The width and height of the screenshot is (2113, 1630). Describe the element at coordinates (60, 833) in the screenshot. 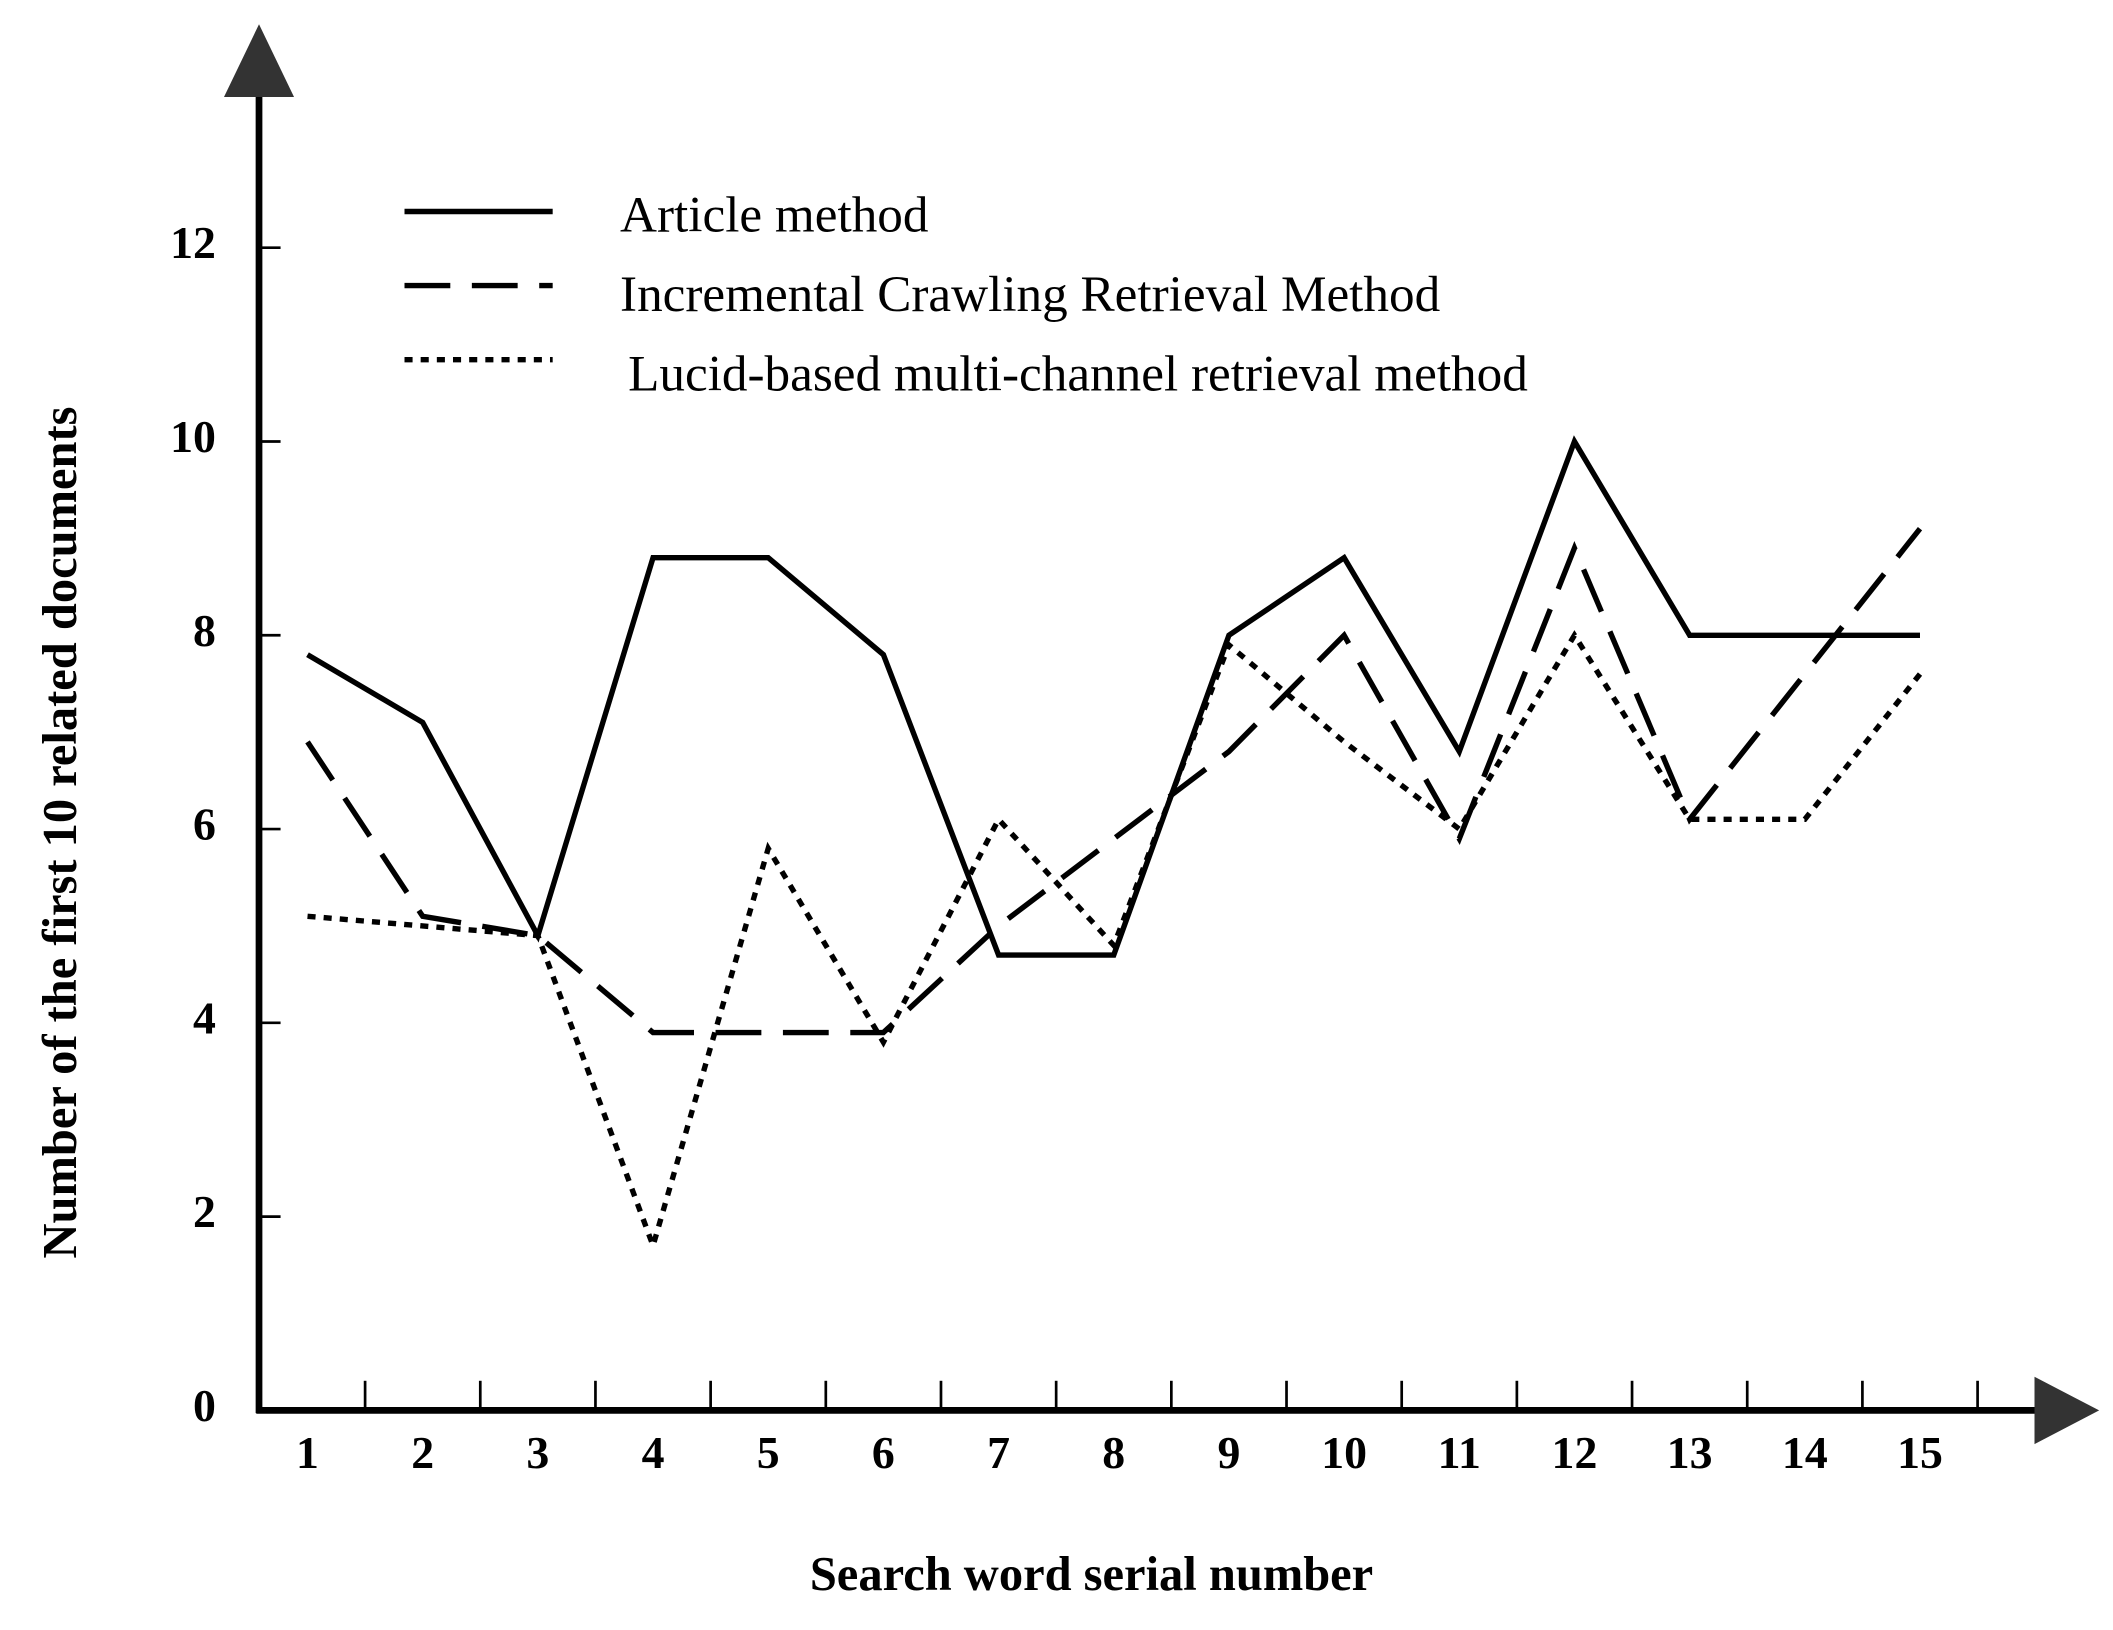

I see `y-axis-title: Number of the first 10 related documents` at that location.